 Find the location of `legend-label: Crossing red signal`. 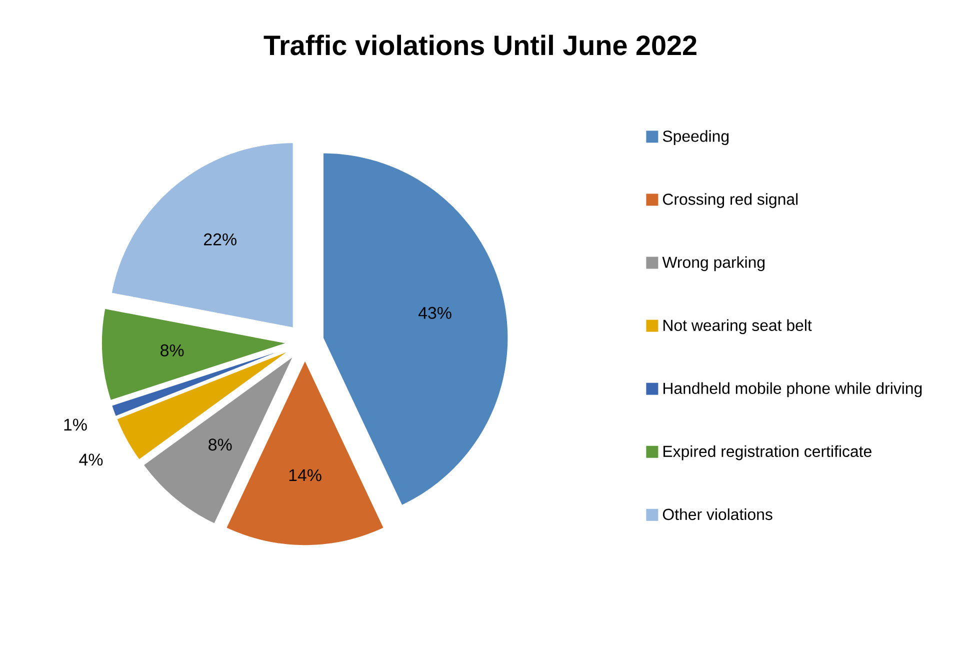

legend-label: Crossing red signal is located at coordinates (730, 200).